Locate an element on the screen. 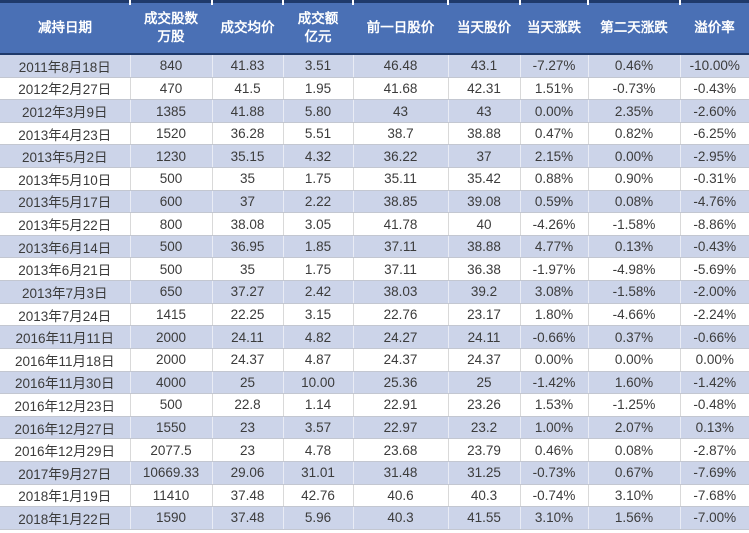  cell: -8.86% is located at coordinates (714, 224).